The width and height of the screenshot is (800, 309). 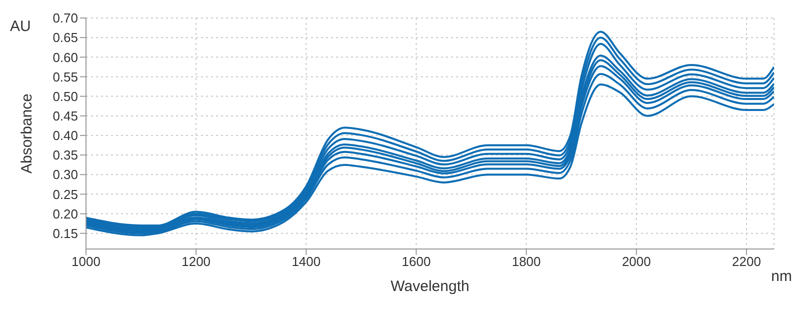 What do you see at coordinates (636, 262) in the screenshot?
I see `x-tick-label: 2000` at bounding box center [636, 262].